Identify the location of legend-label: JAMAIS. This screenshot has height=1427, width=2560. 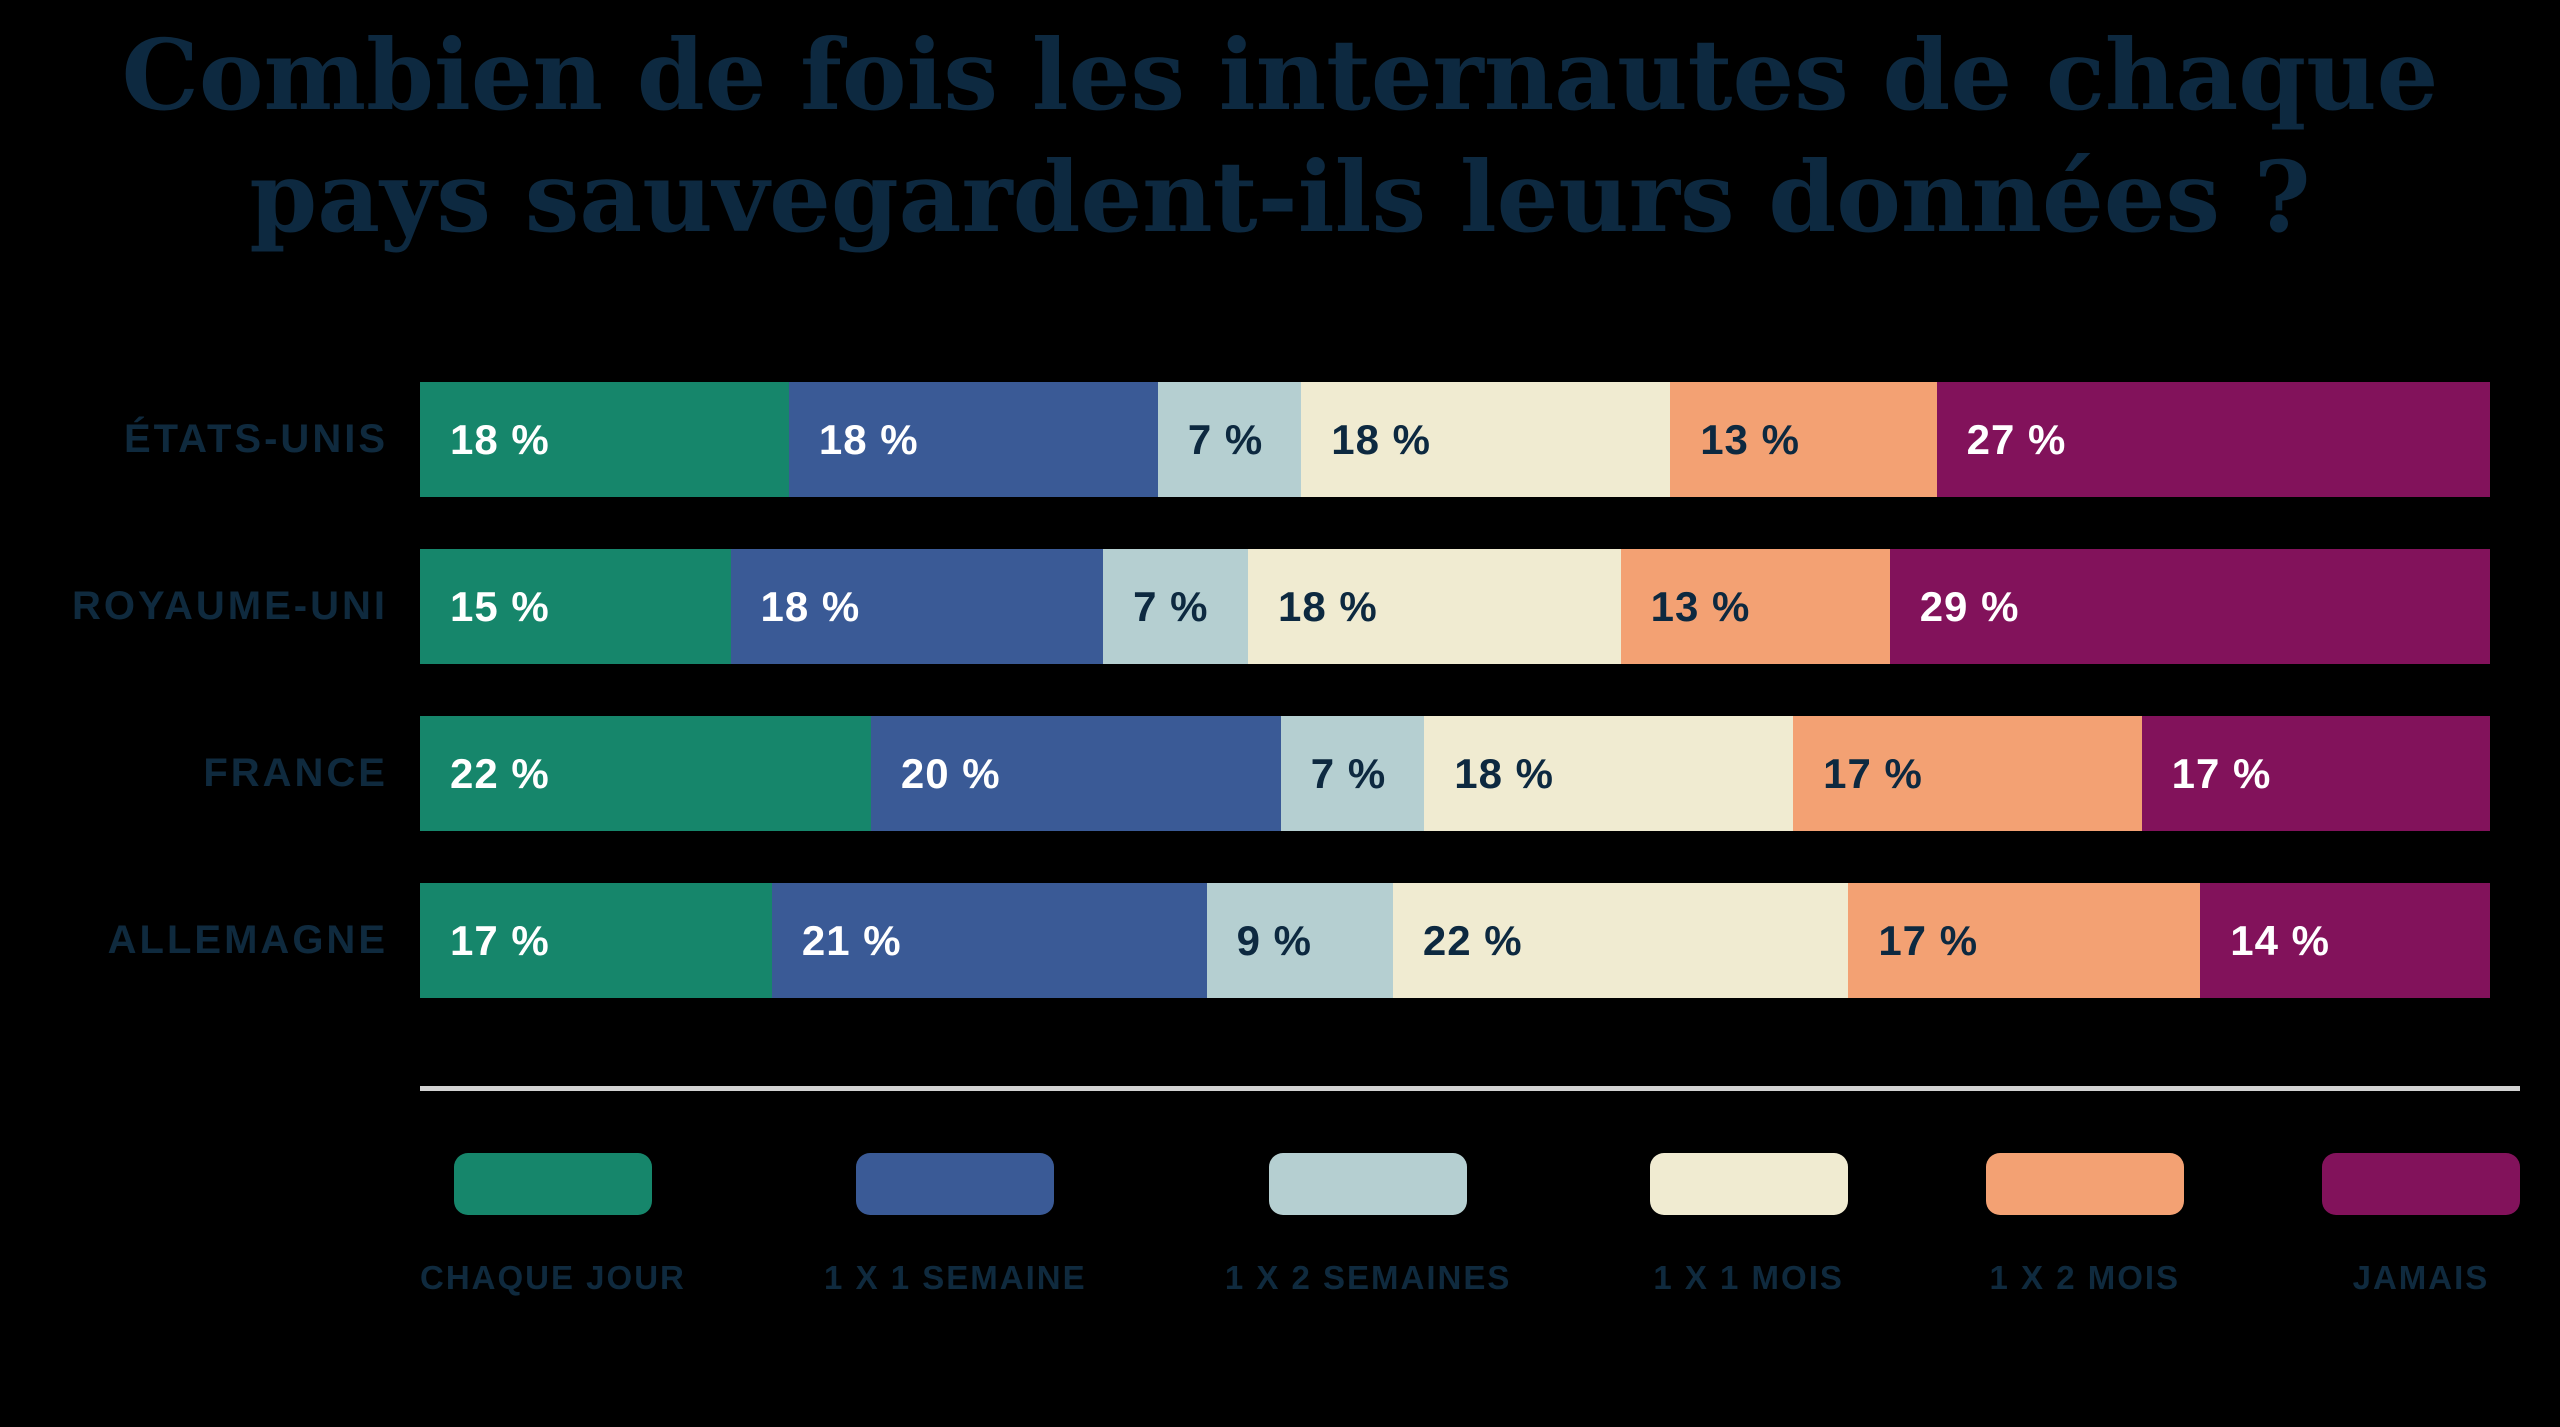
(2421, 1278).